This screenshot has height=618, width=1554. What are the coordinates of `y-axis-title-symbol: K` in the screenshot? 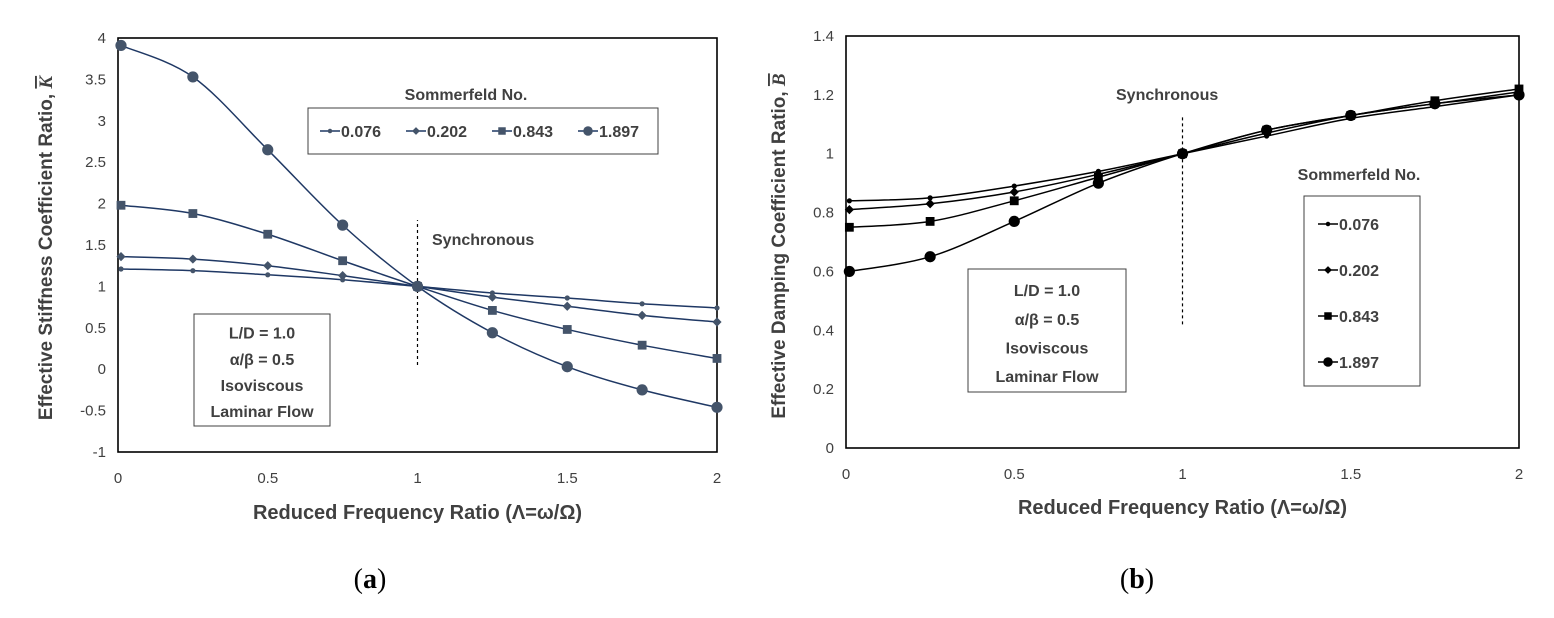 It's located at (46, 82).